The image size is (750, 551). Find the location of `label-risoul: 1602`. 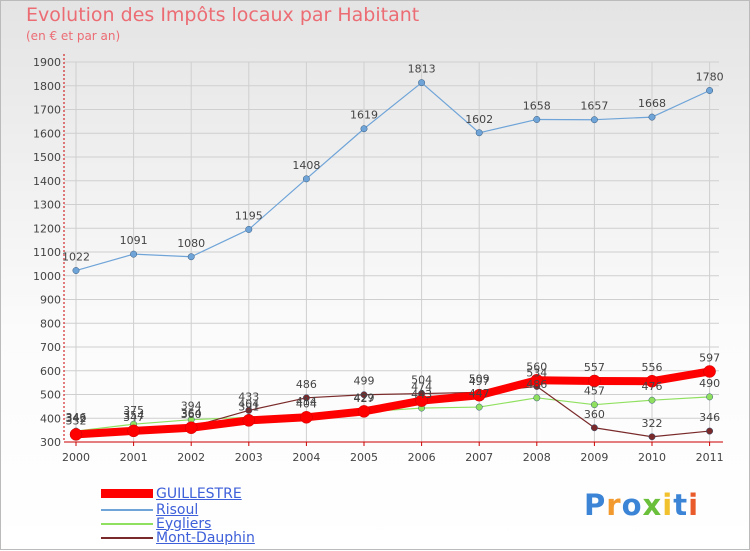

label-risoul: 1602 is located at coordinates (479, 119).